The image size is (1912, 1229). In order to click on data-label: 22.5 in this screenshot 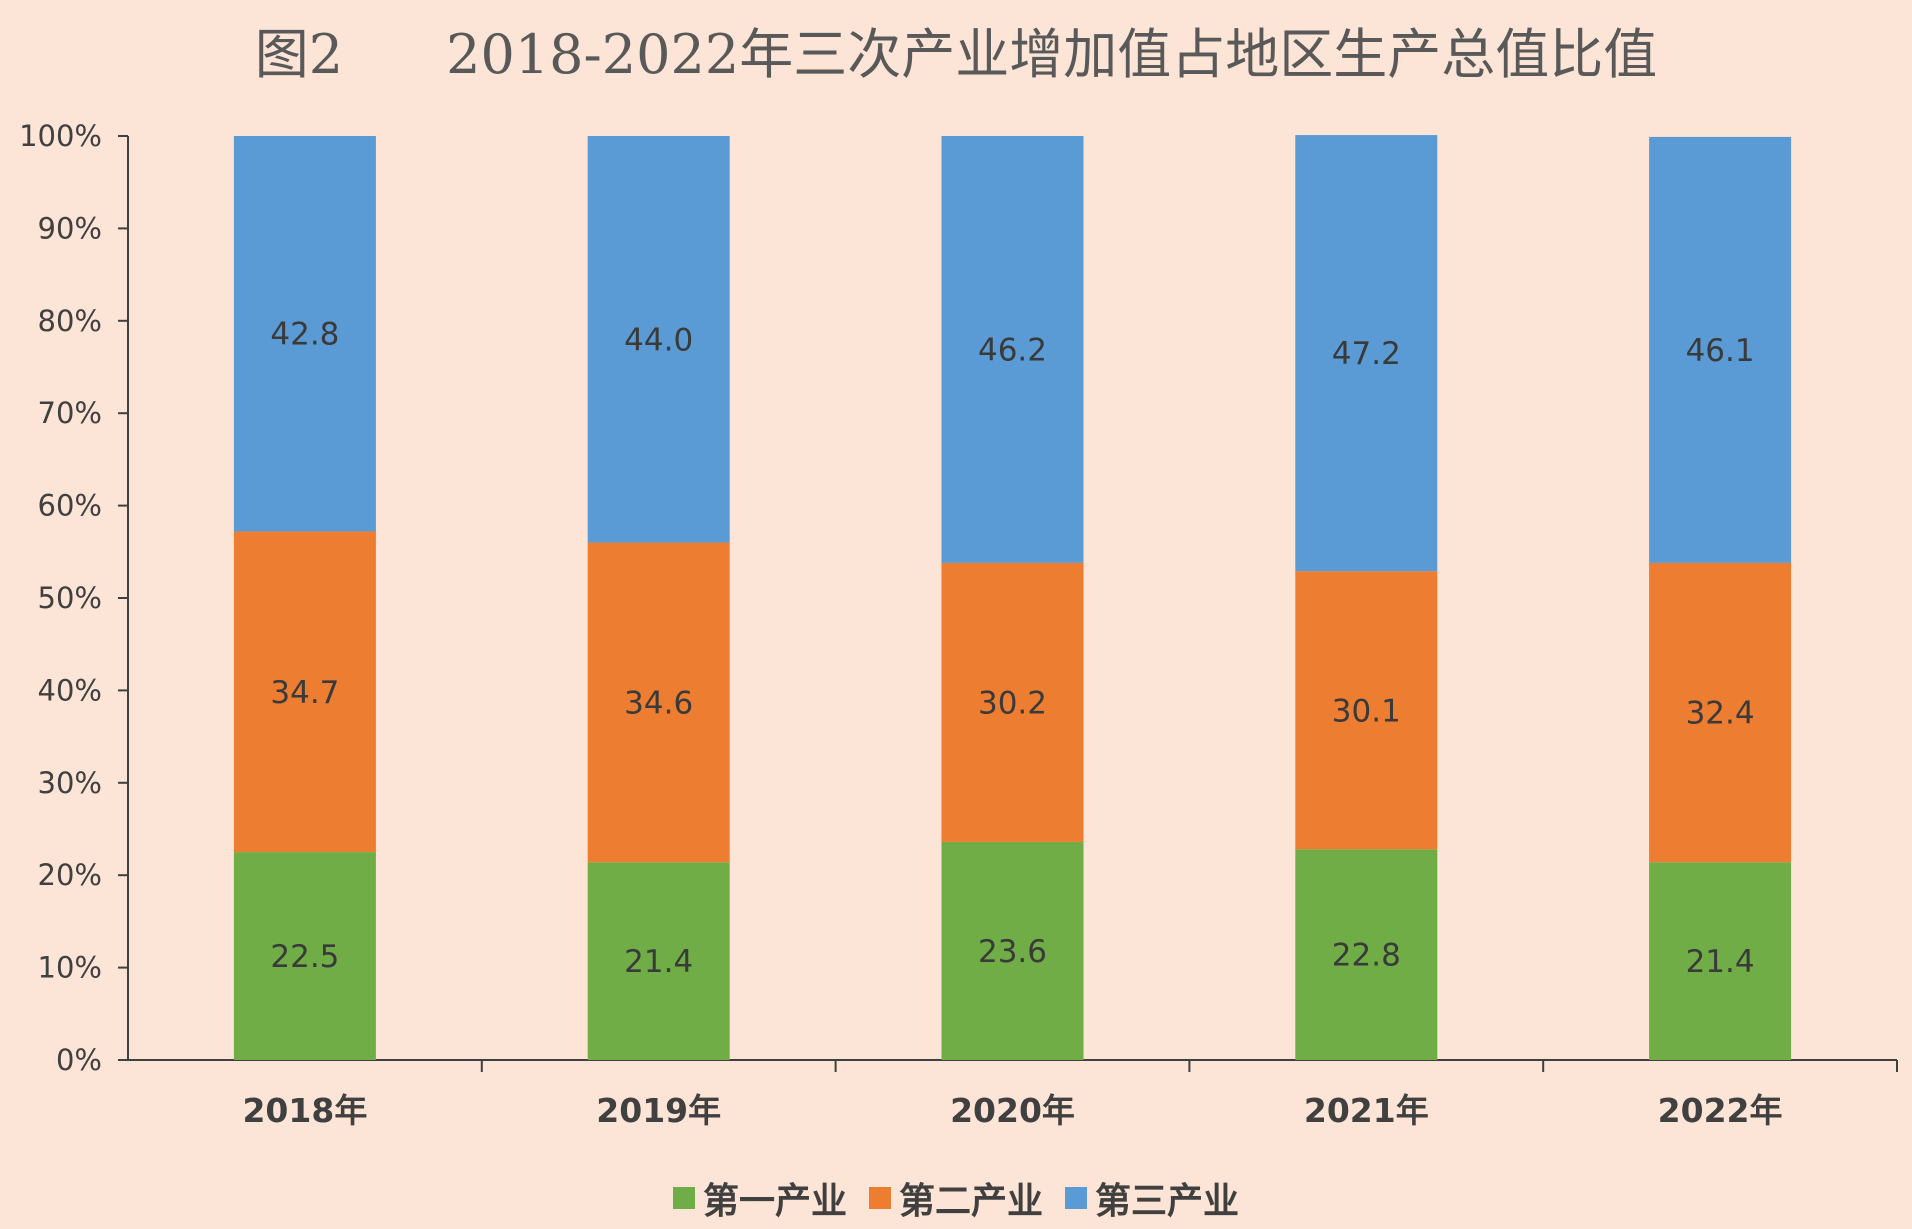, I will do `click(304, 957)`.